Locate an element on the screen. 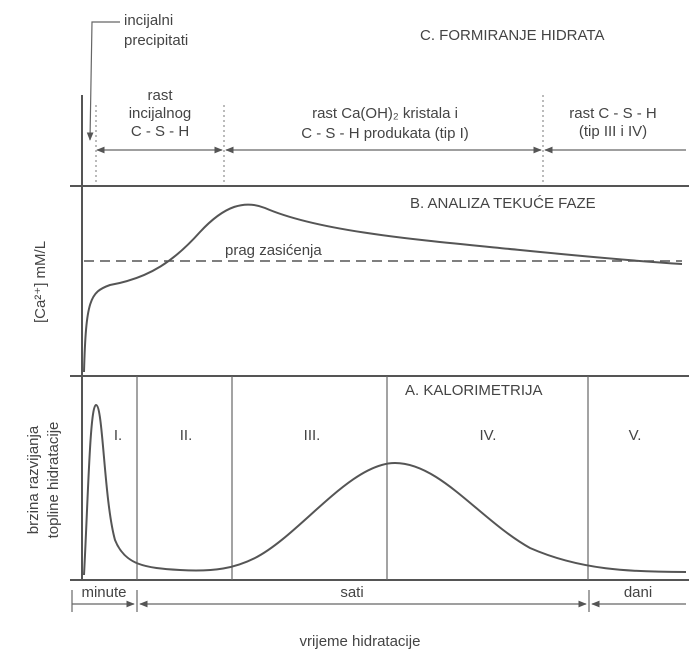 The width and height of the screenshot is (689, 666). top-label: incijalni is located at coordinates (148, 20).